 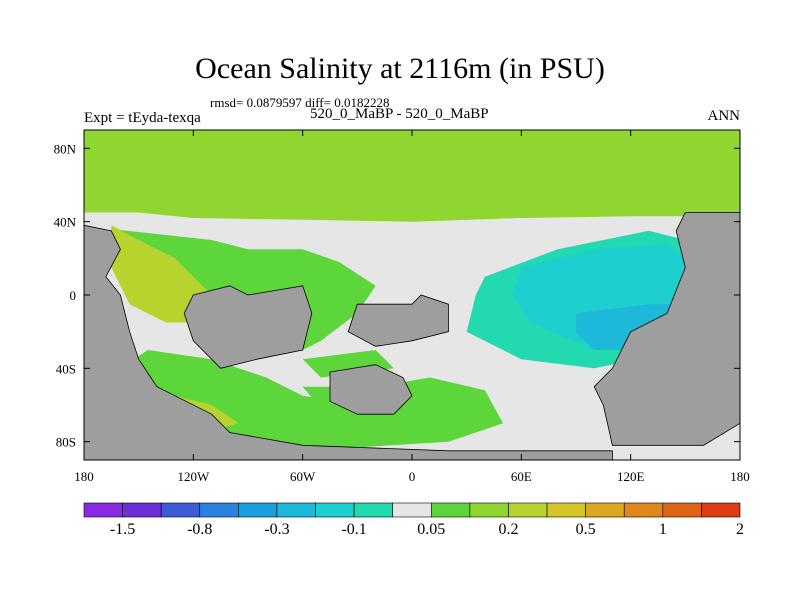 What do you see at coordinates (300, 102) in the screenshot?
I see `stats-label: rmsd= 0.0879597 diff= 0.0182228` at bounding box center [300, 102].